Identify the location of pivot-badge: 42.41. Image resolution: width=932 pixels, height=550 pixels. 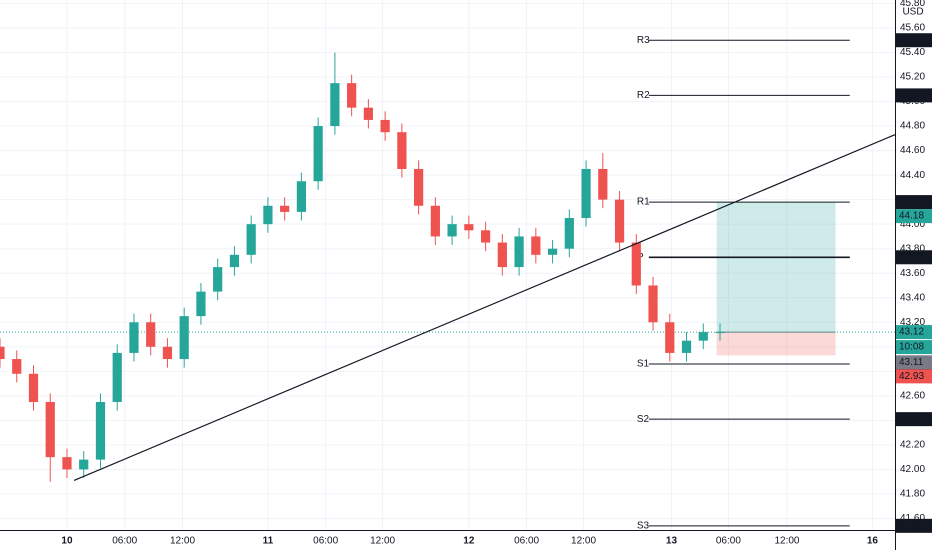
(911, 419).